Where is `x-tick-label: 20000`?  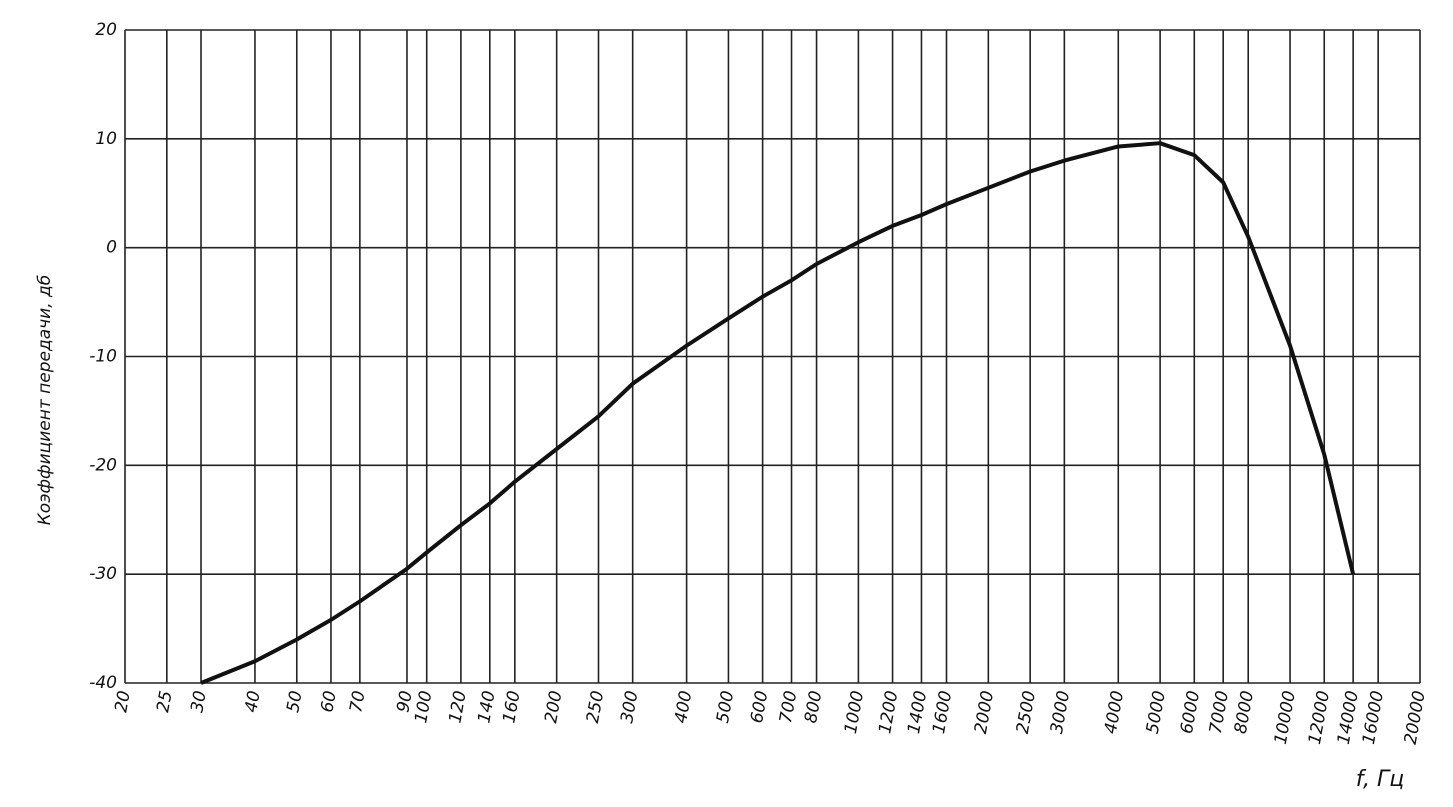
x-tick-label: 20000 is located at coordinates (1415, 717).